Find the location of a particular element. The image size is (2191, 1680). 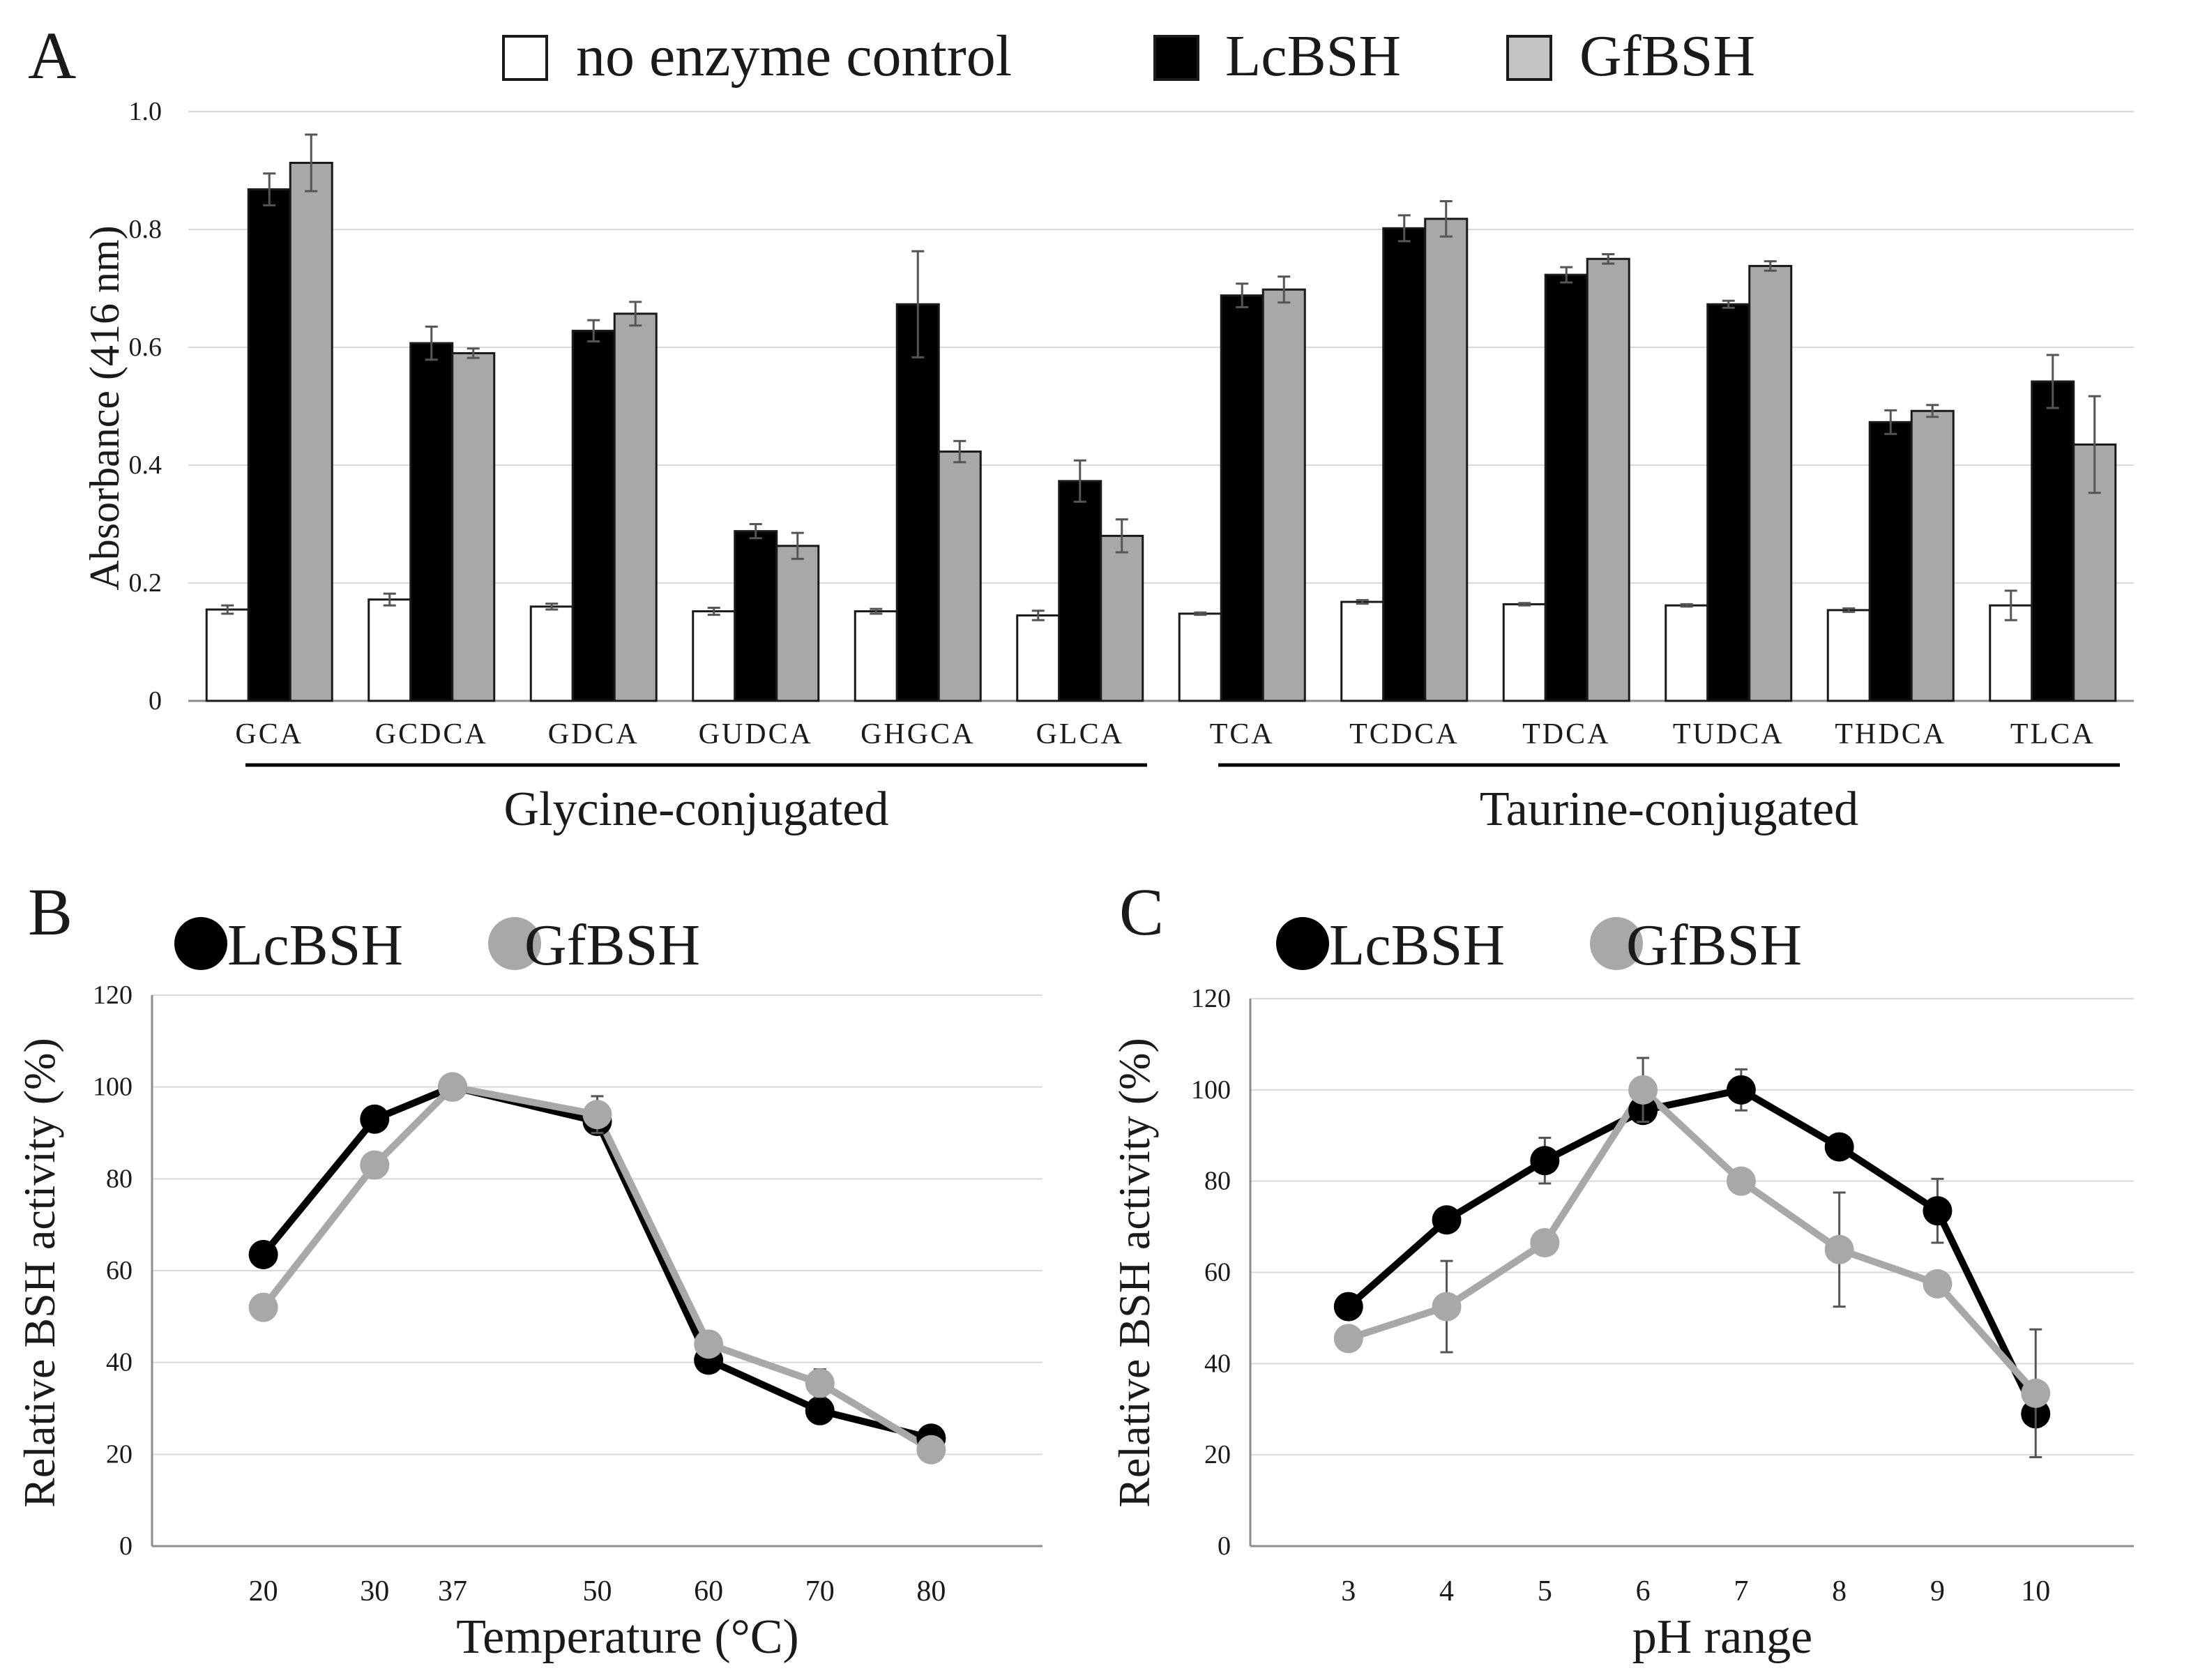

bar-no-enzyme-control-tcdca is located at coordinates (1362, 651).